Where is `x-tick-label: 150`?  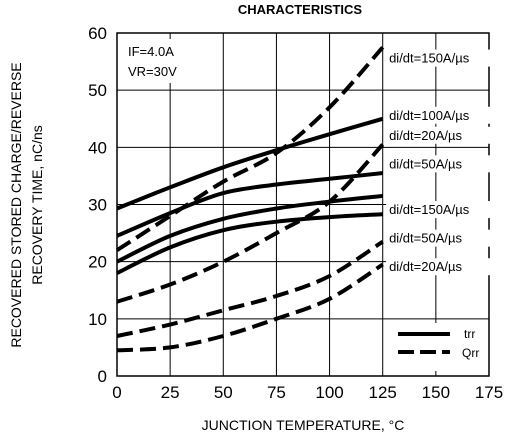
x-tick-label: 150 is located at coordinates (436, 392).